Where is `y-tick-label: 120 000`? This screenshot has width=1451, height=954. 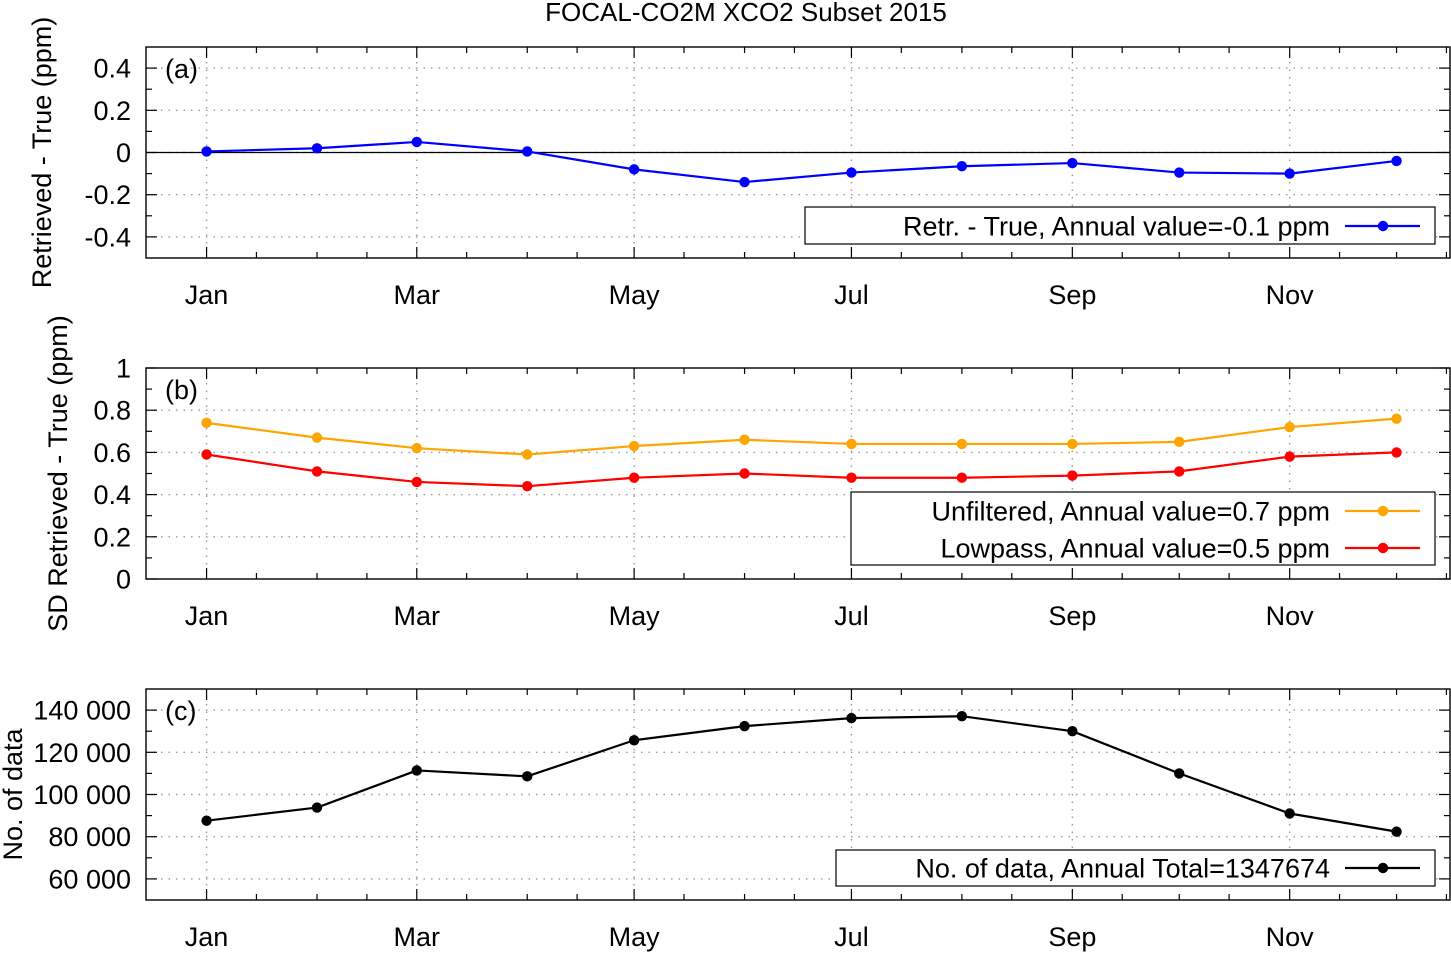
y-tick-label: 120 000 is located at coordinates (82, 753).